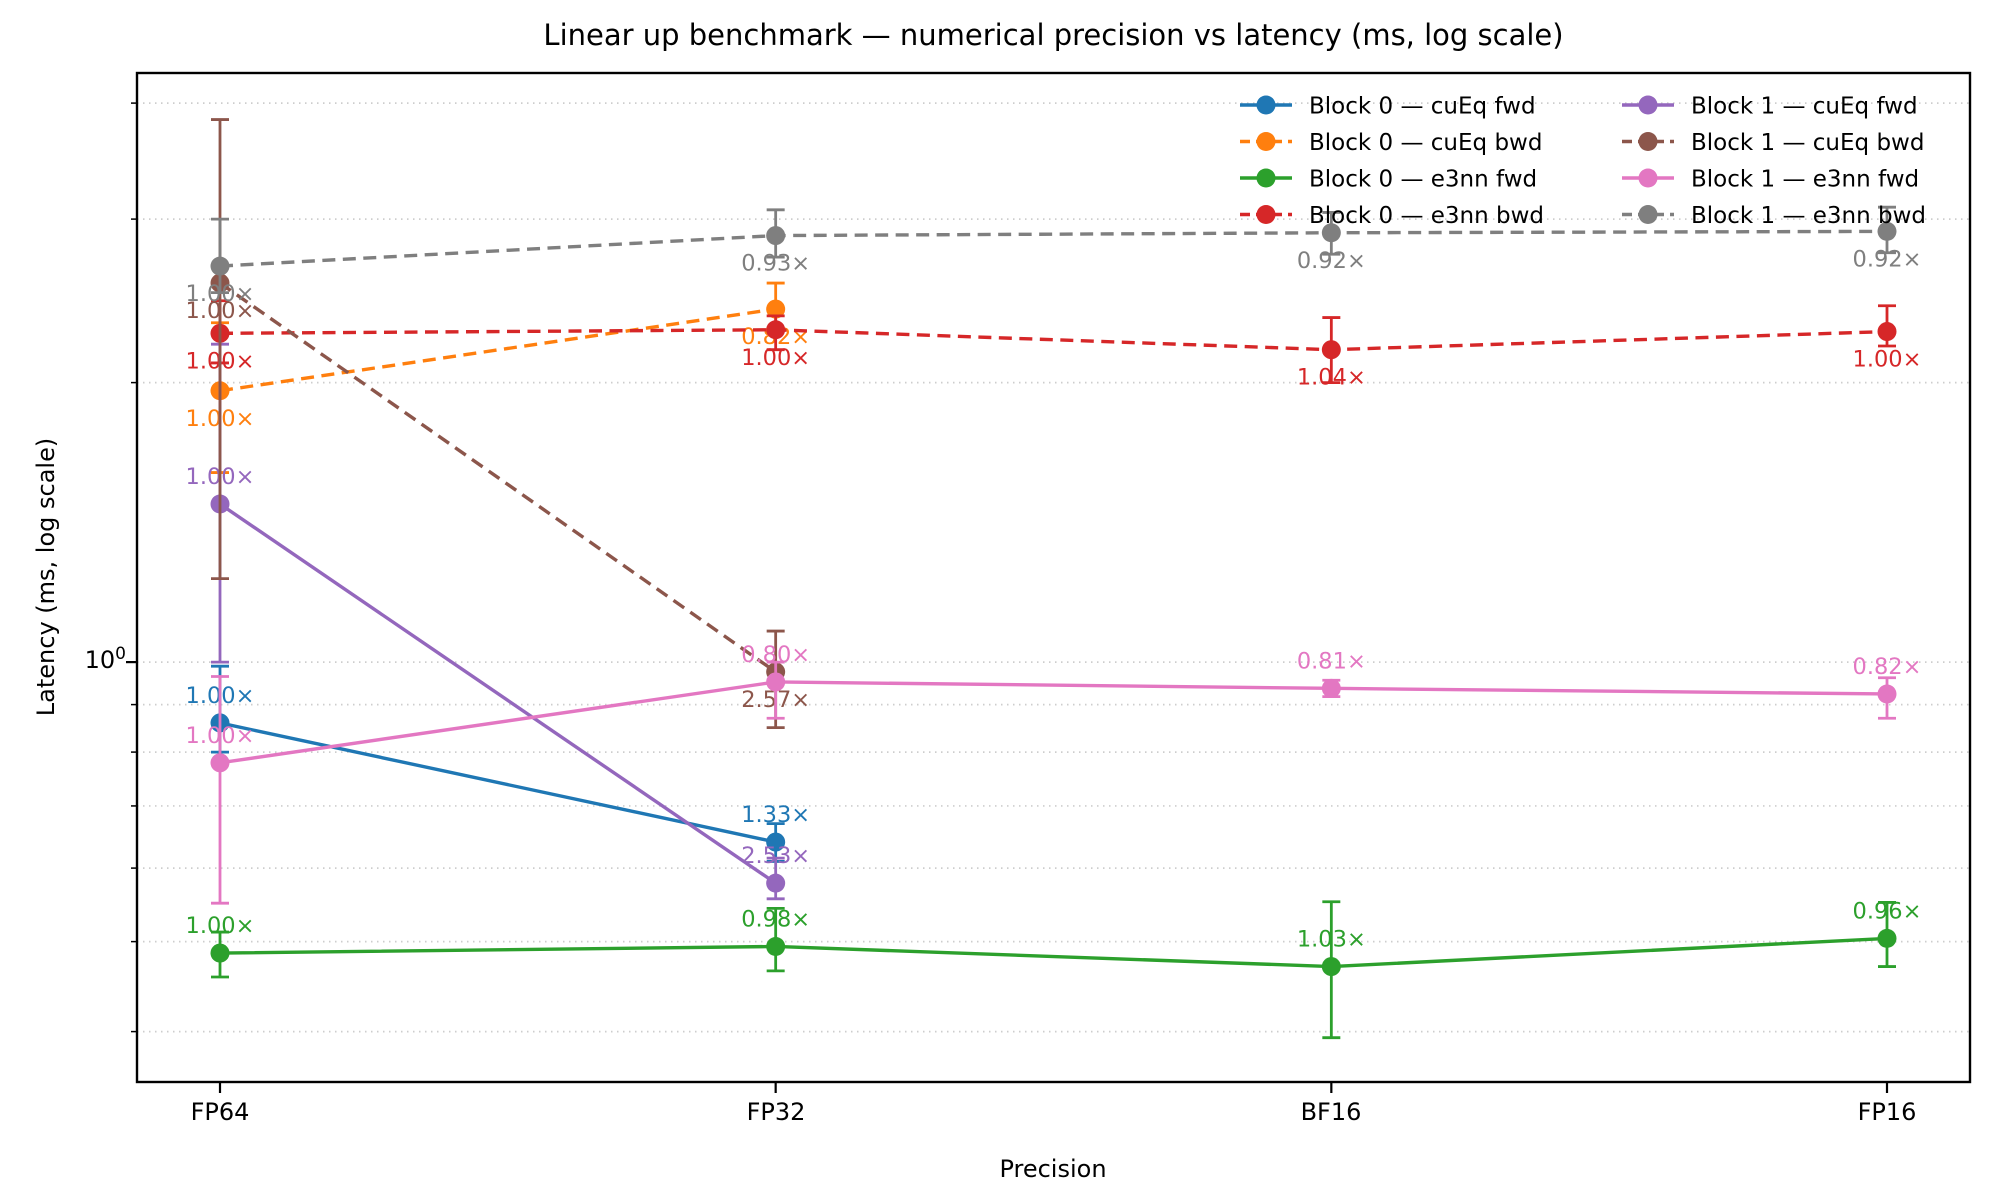  Describe the element at coordinates (46, 577) in the screenshot. I see `y-axis-label: Latency (ms, log scale)` at that location.